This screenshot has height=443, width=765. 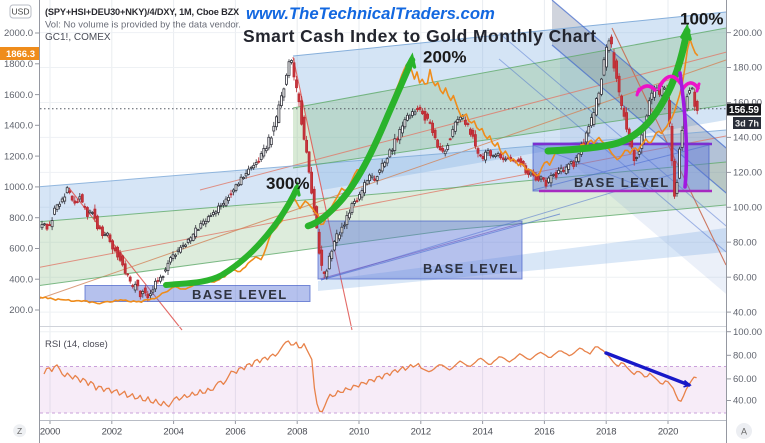 What do you see at coordinates (747, 173) in the screenshot?
I see `svg-text: 120.00` at bounding box center [747, 173].